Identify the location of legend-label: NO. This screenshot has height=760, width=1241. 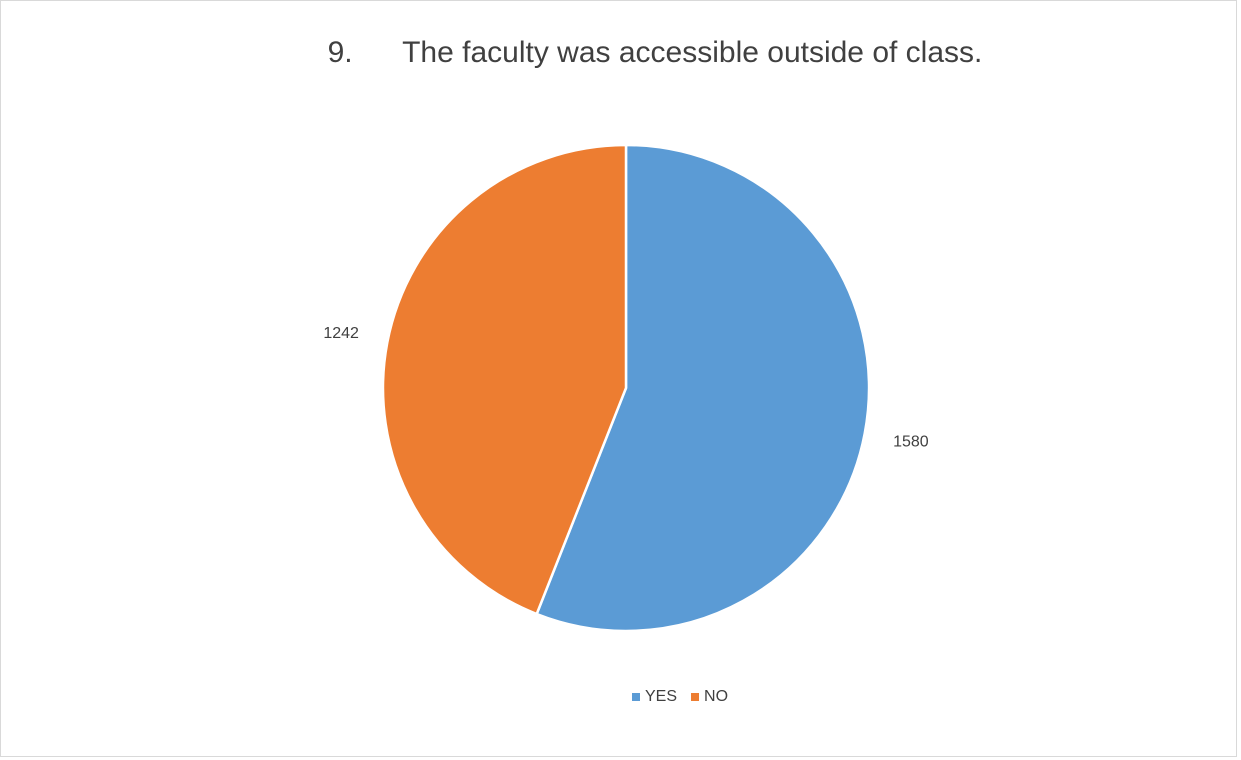
(716, 696).